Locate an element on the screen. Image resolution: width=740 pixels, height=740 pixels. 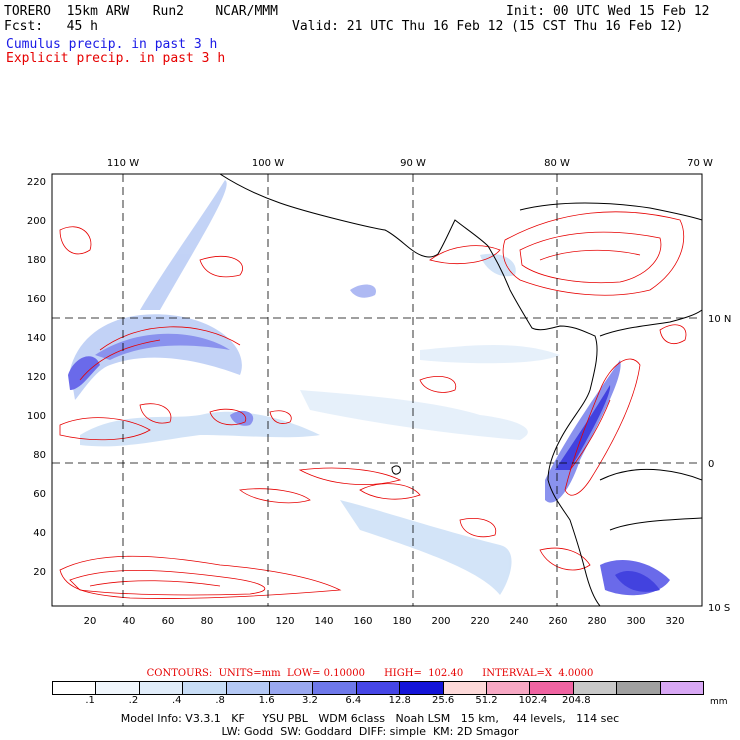
longitude-labels: 110 W 100 W 90 W 80 W 70 W is located at coordinates (410, 163).